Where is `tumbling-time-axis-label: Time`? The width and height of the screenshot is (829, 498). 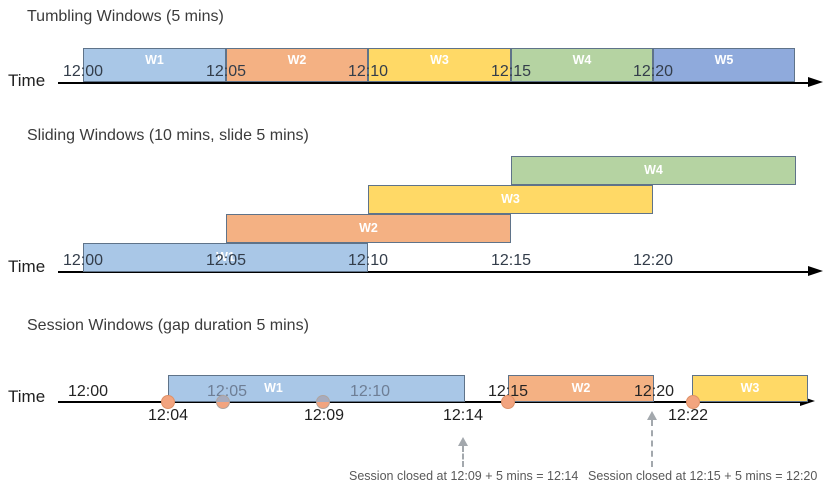 tumbling-time-axis-label: Time is located at coordinates (27, 80).